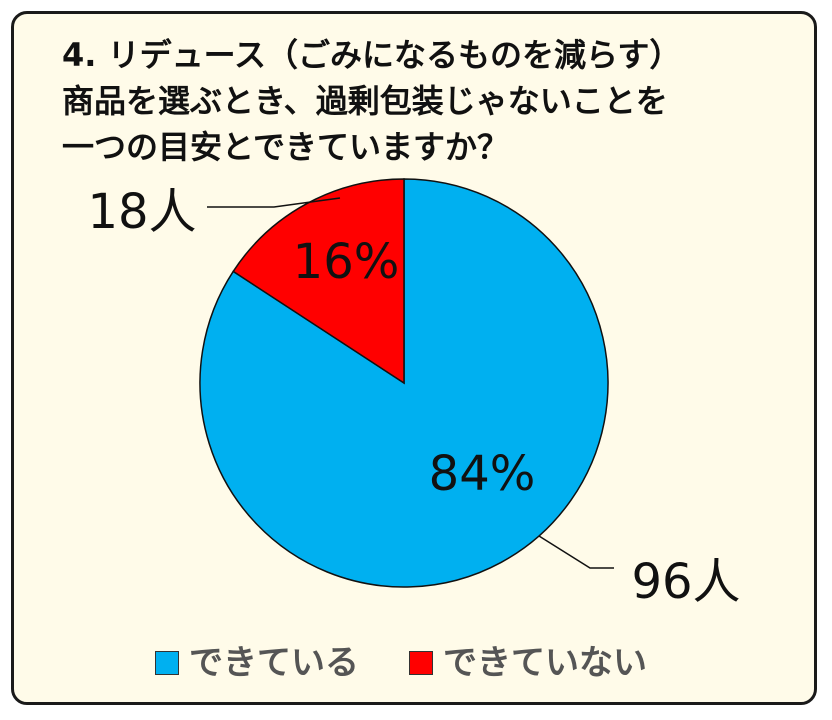 This screenshot has width=832, height=720. I want to click on legend-item-dekiteiru: できている, so click(257, 663).